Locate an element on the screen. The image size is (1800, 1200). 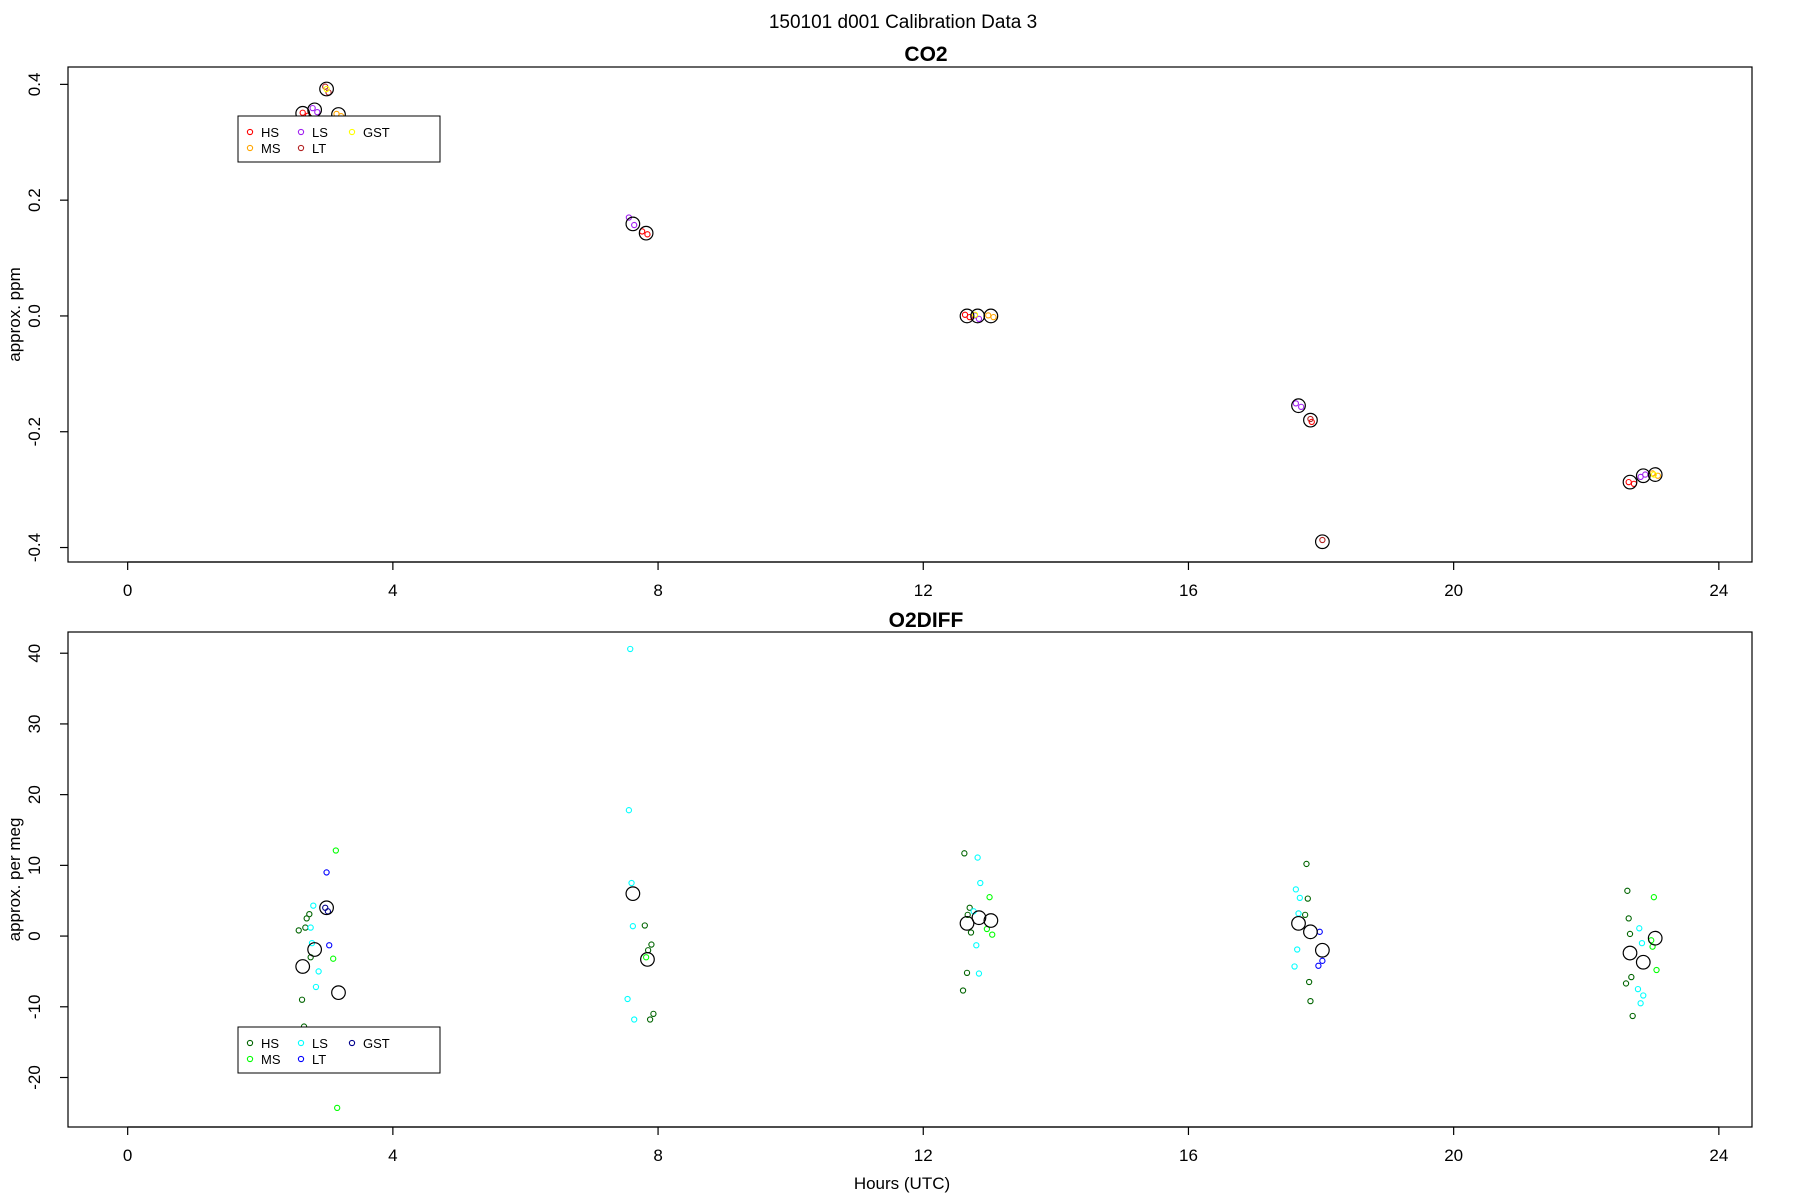
o2diff-legend-label-gst: GST is located at coordinates (376, 1043).